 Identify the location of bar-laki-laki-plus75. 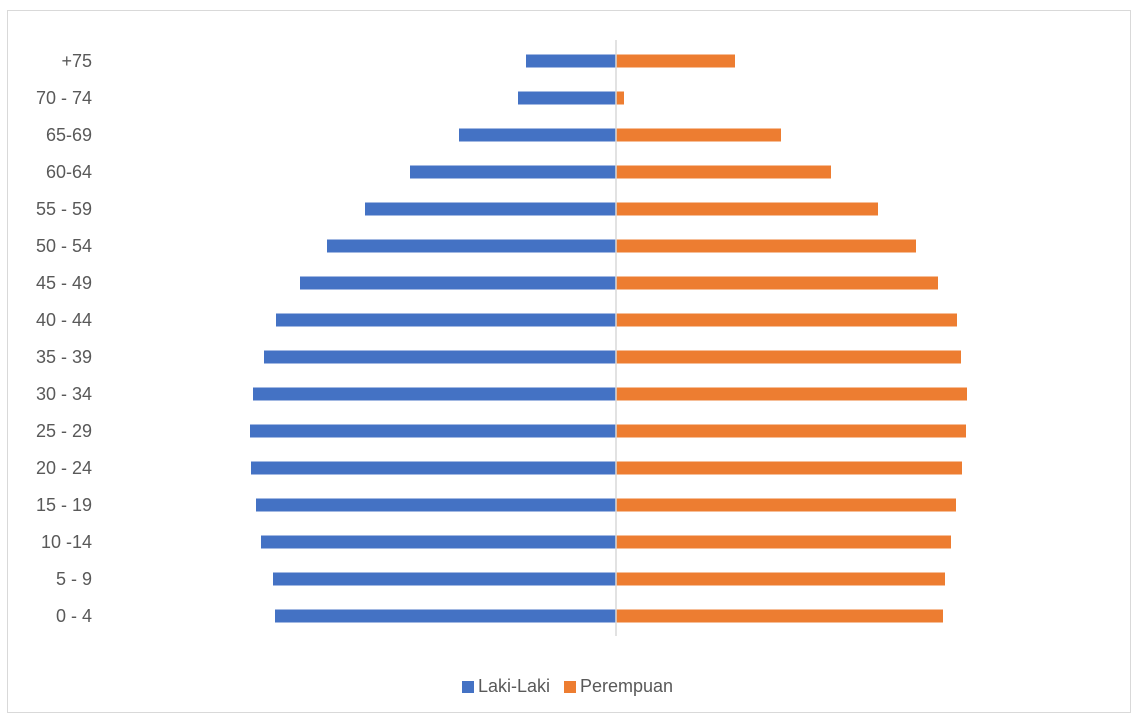
(571, 61).